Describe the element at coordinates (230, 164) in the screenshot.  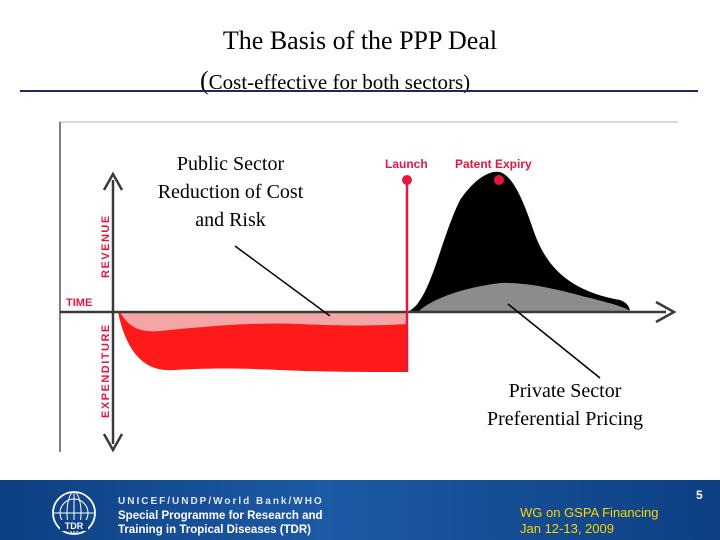
I see `public-sector-line: Public Sector` at that location.